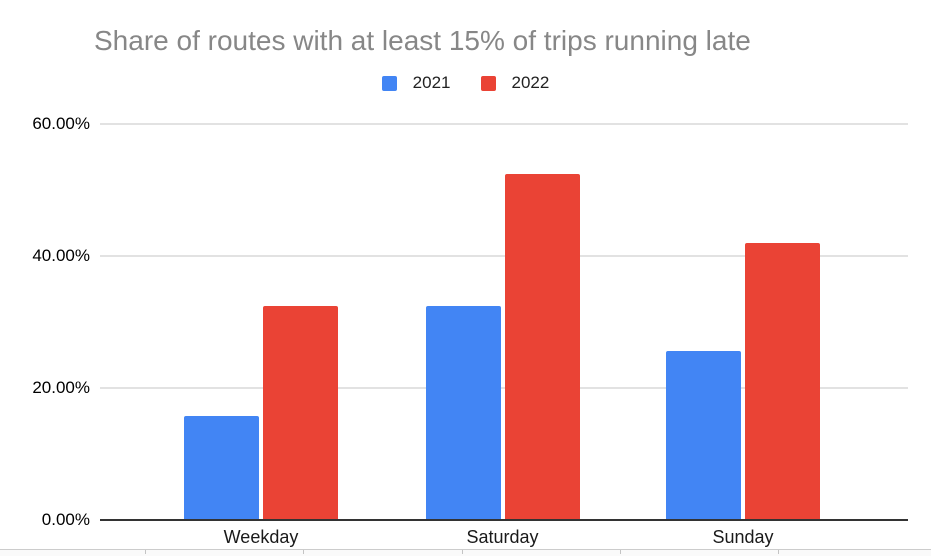 This screenshot has width=931, height=556. I want to click on y-axis-tick-label-40: 40.00%, so click(61, 255).